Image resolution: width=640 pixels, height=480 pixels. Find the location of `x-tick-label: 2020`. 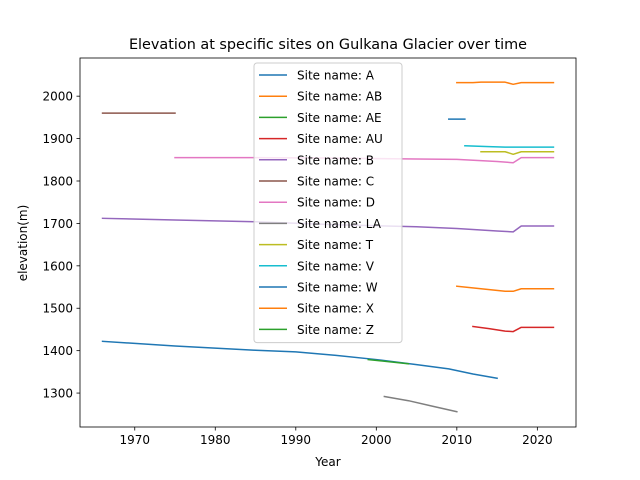

x-tick-label: 2020 is located at coordinates (537, 440).